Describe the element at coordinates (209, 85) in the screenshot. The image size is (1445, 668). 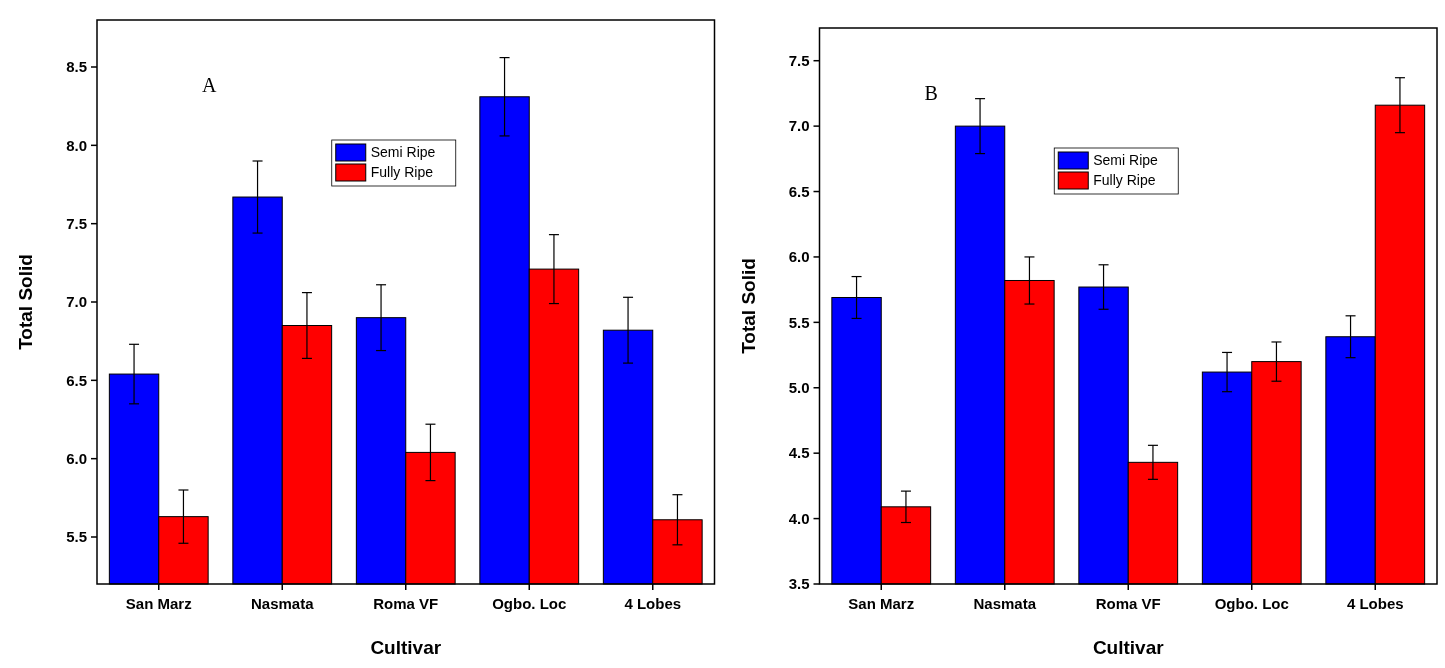
I see `annotation: A` at that location.